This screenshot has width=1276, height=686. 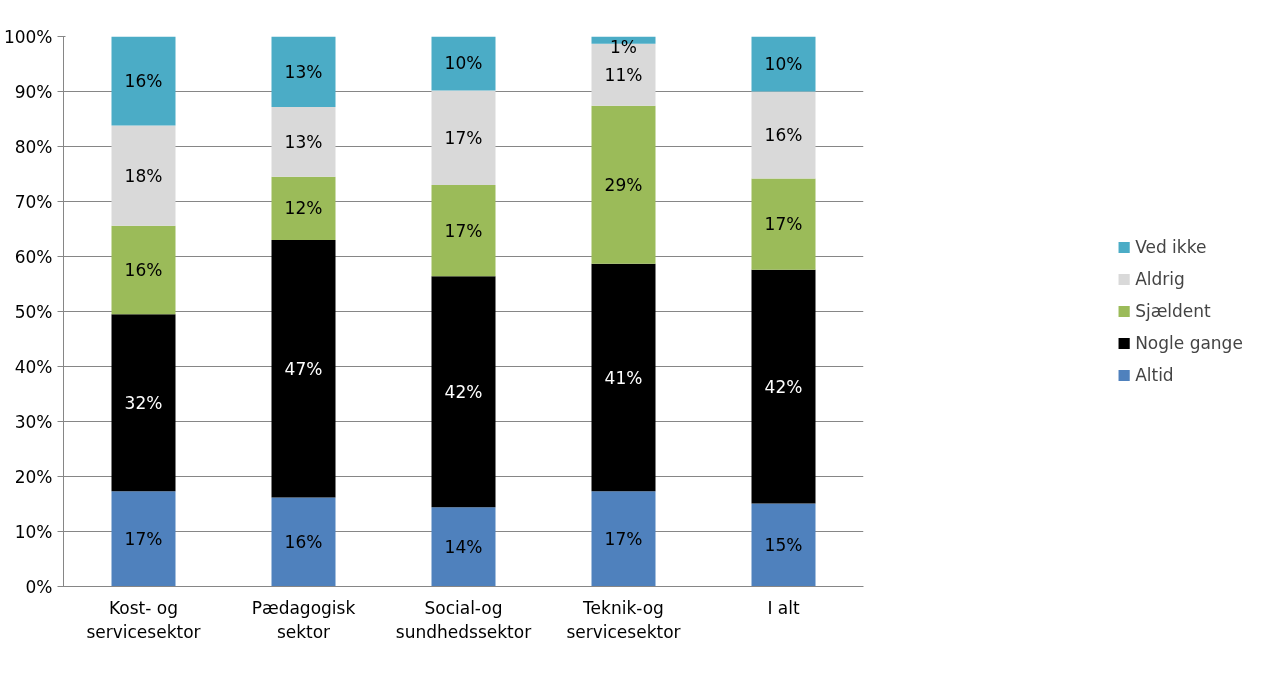 I want to click on data-label: 15%, so click(x=783, y=544).